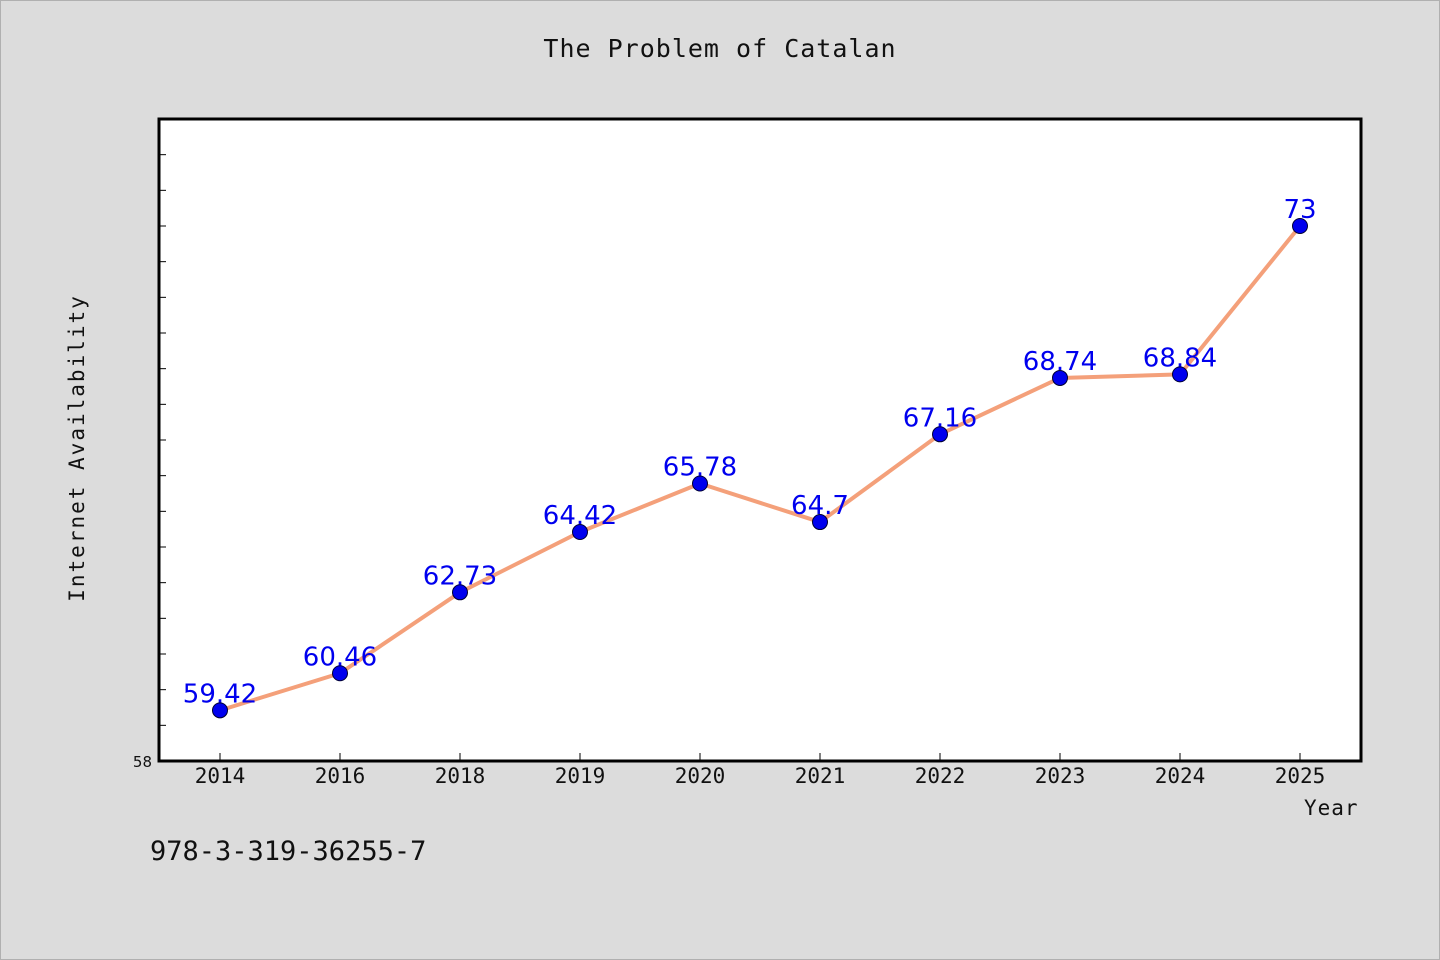  Describe the element at coordinates (580, 516) in the screenshot. I see `data-label: 64.42` at that location.